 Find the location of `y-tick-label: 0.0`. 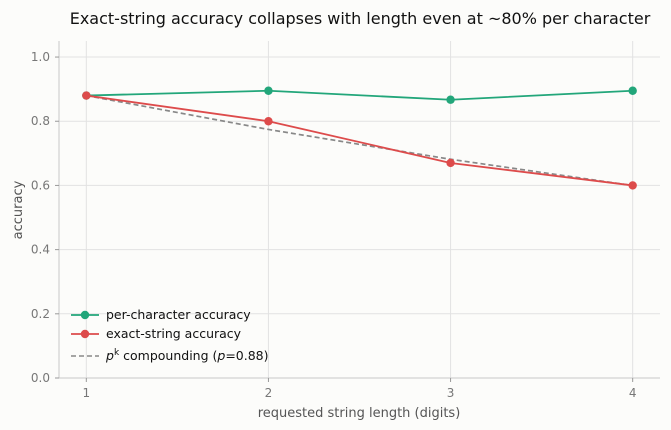

y-tick-label: 0.0 is located at coordinates (40, 378).